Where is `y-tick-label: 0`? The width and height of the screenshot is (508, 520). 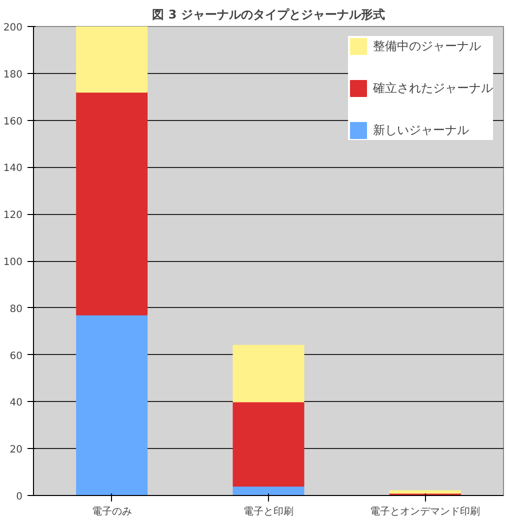
y-tick-label: 0 is located at coordinates (19, 497).